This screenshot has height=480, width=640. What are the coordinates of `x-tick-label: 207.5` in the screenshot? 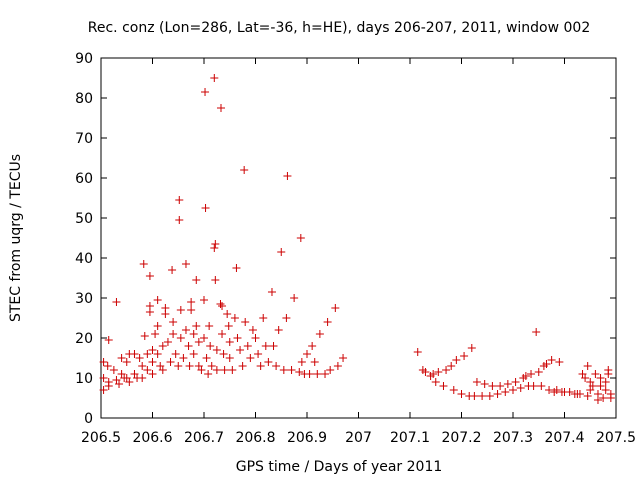 It's located at (616, 438).